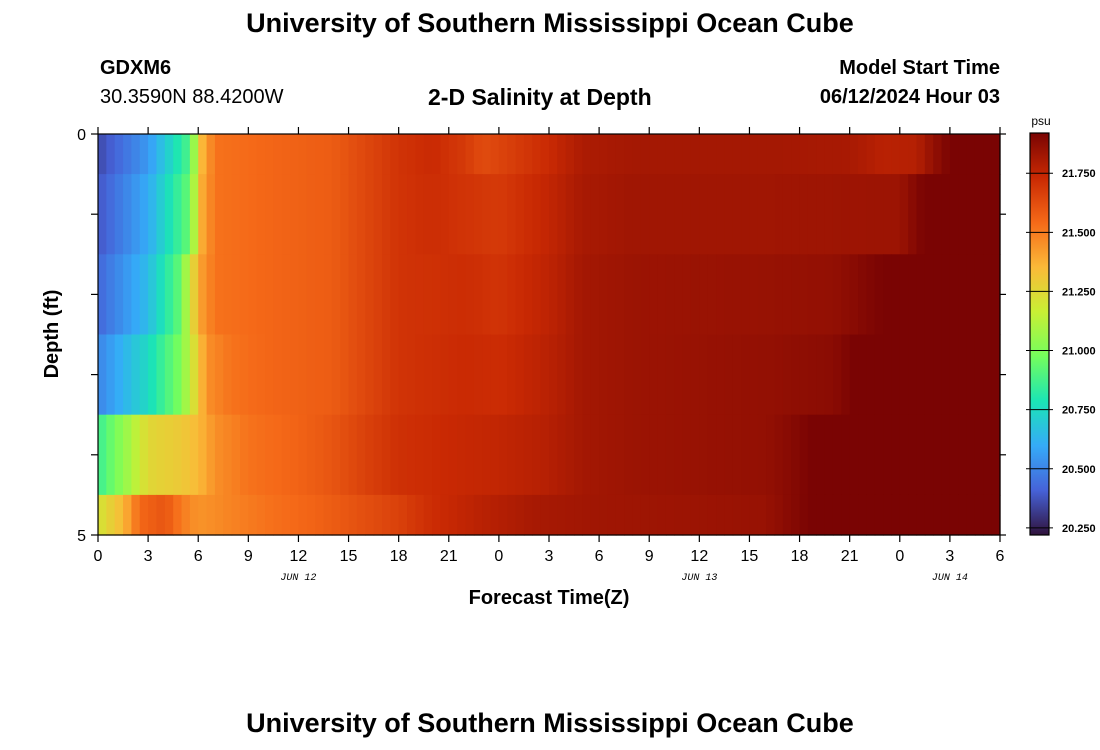 The width and height of the screenshot is (1100, 750). Describe the element at coordinates (299, 556) in the screenshot. I see `x-tick-label: 12` at that location.